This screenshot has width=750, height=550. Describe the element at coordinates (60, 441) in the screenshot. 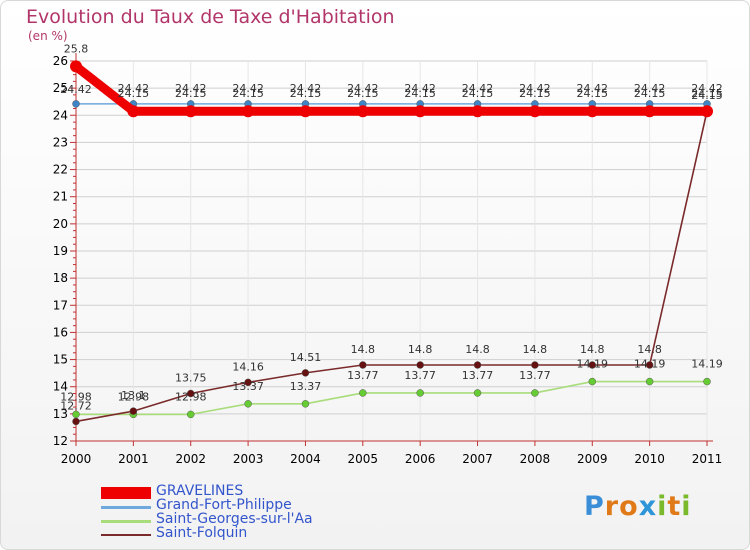

I see `y-tick-label: 12` at that location.